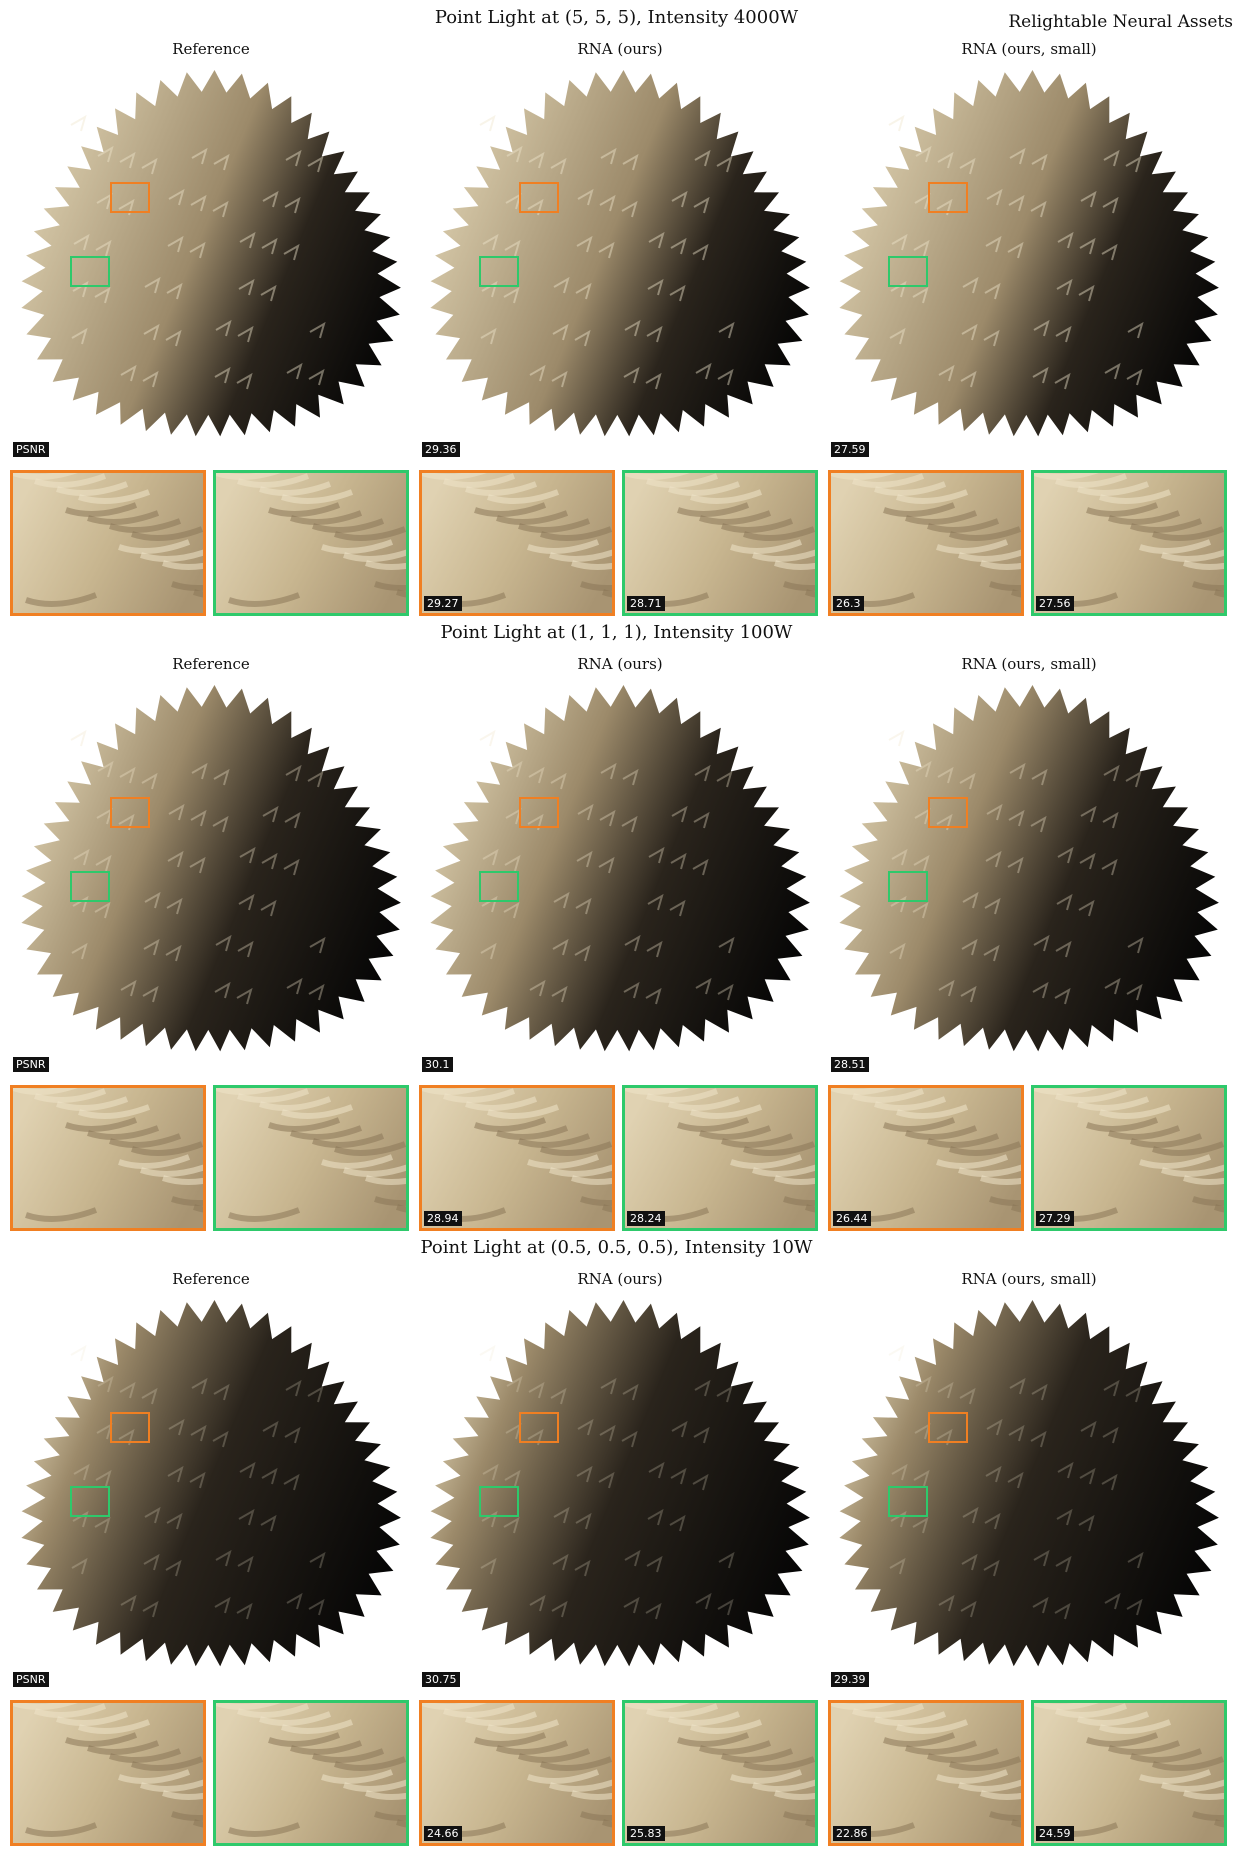  Describe the element at coordinates (517, 1158) in the screenshot. I see `orange-crop: 28.94` at that location.